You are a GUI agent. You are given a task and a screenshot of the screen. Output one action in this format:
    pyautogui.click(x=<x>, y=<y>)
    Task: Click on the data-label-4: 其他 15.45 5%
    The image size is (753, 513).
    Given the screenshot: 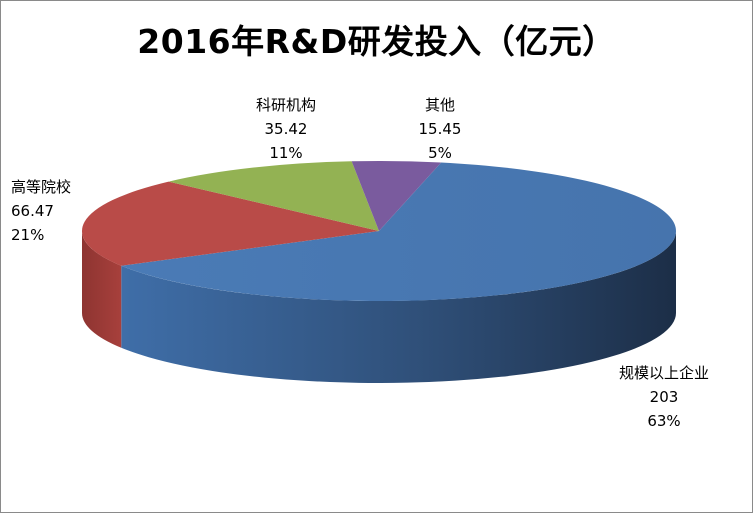 What is the action you would take?
    pyautogui.click(x=440, y=129)
    